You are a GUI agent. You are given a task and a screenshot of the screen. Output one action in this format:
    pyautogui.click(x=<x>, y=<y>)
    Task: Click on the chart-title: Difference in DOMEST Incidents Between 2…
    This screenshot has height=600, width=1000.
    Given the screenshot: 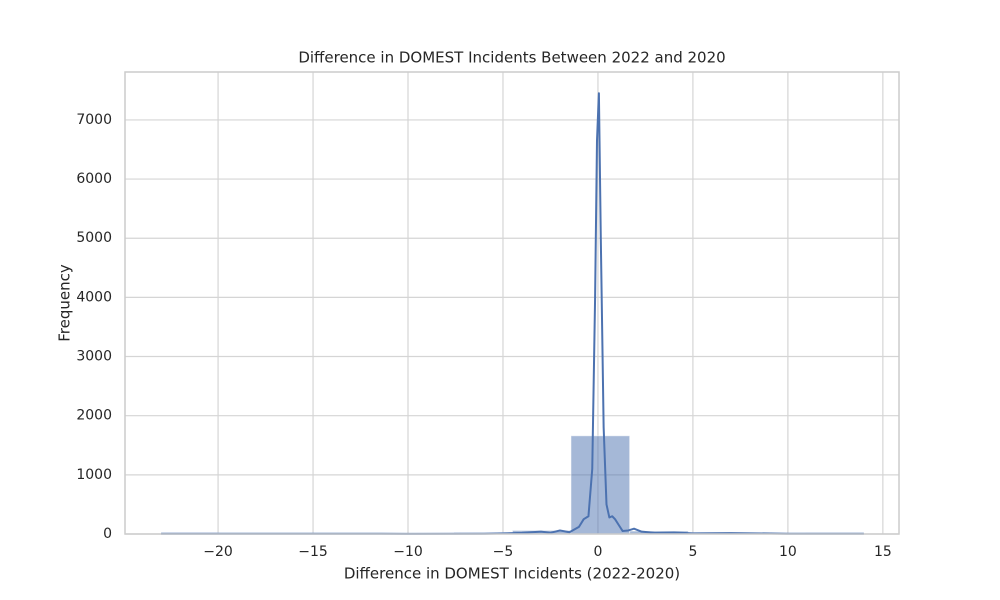 What is the action you would take?
    pyautogui.click(x=511, y=58)
    